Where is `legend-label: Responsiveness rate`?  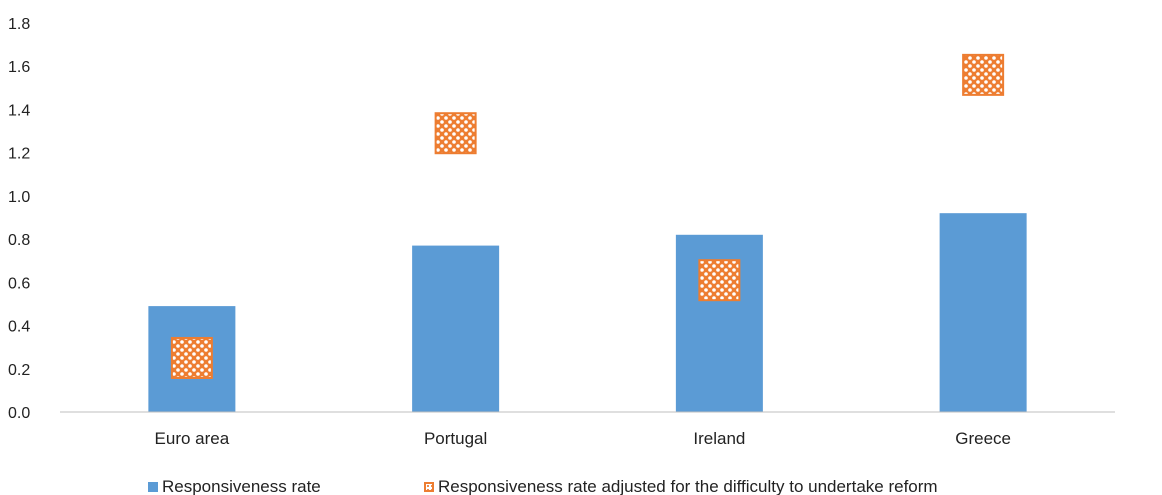
legend-label: Responsiveness rate is located at coordinates (241, 486).